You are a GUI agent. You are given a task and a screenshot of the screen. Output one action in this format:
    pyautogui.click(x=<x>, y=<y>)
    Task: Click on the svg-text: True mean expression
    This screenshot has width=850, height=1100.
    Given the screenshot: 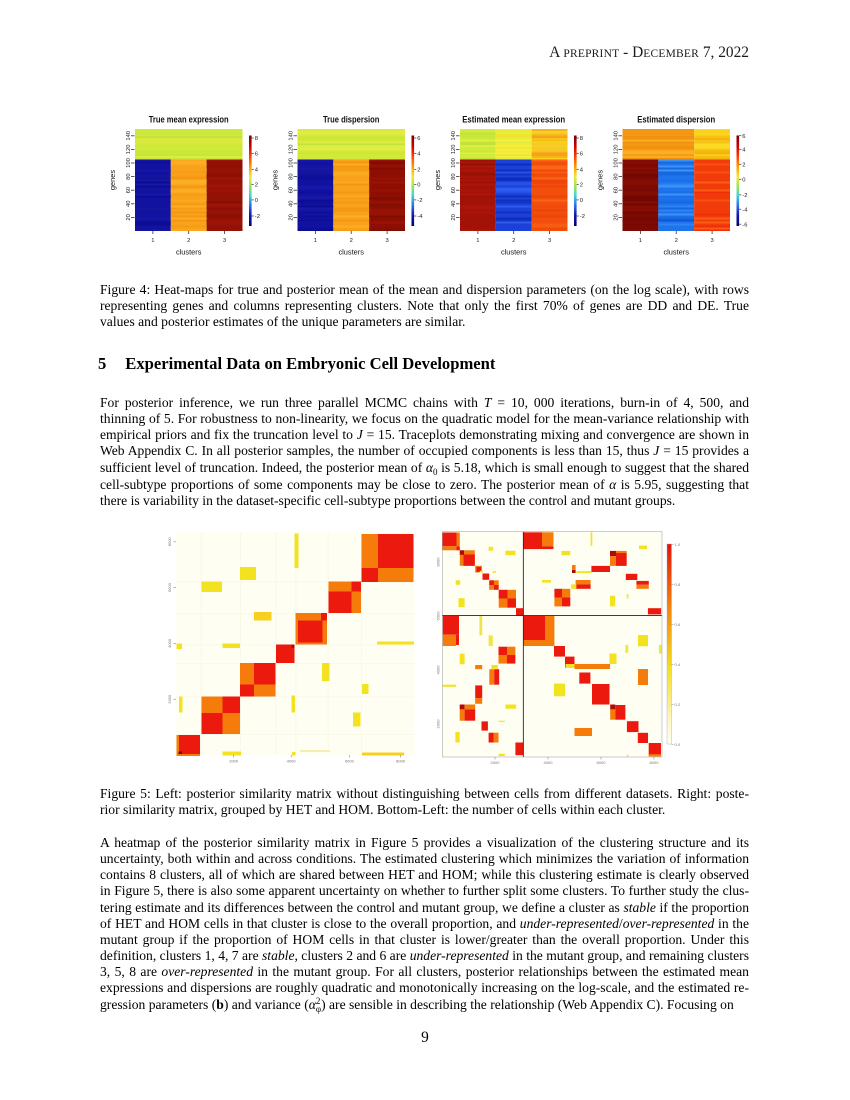 What is the action you would take?
    pyautogui.click(x=189, y=120)
    